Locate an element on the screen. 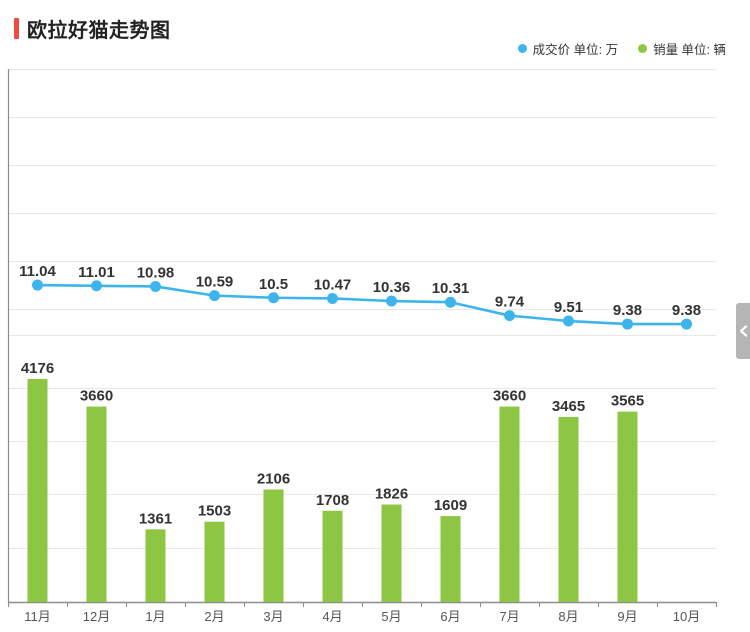 The height and width of the screenshot is (632, 750). price-point-label: 9.51 is located at coordinates (568, 307).